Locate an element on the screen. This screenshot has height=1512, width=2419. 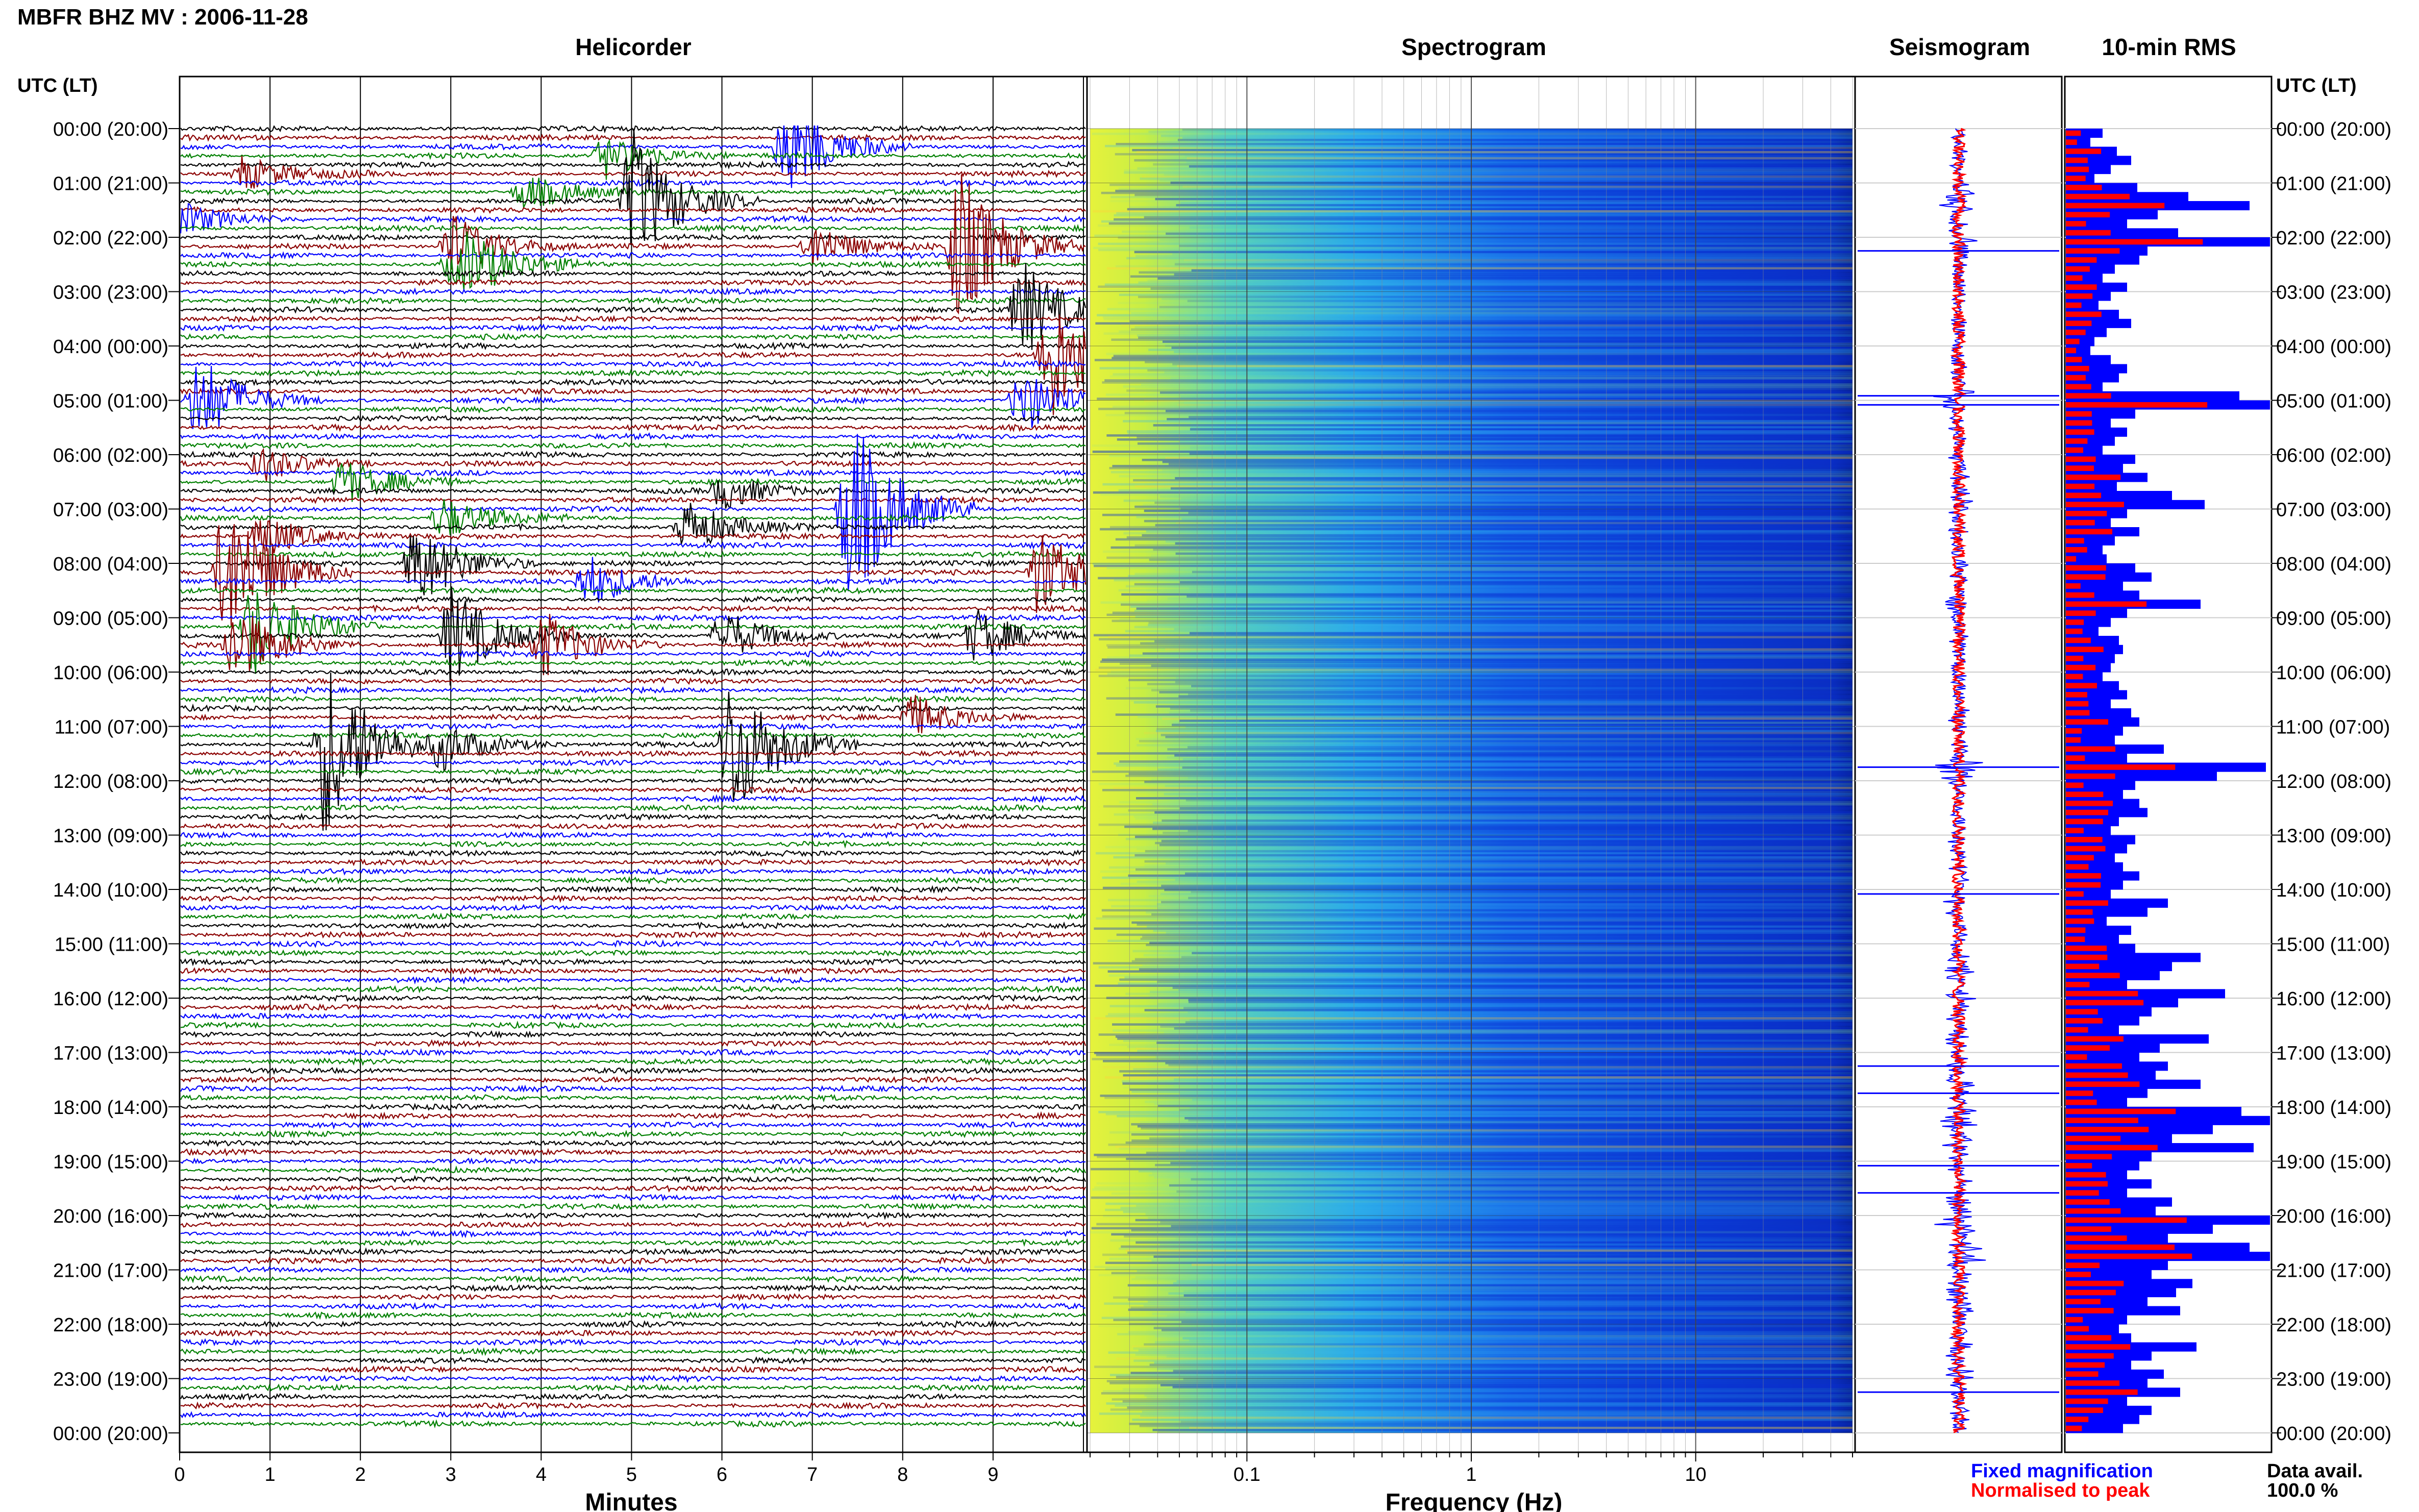
minute-tick-label: 9 is located at coordinates (993, 1474).